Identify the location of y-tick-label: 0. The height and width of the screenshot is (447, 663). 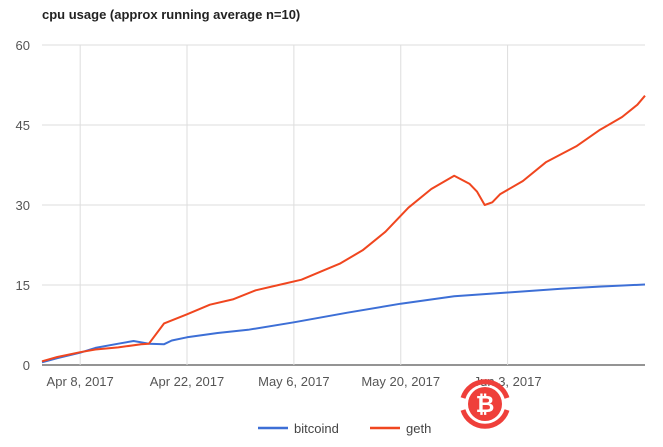
(26, 365).